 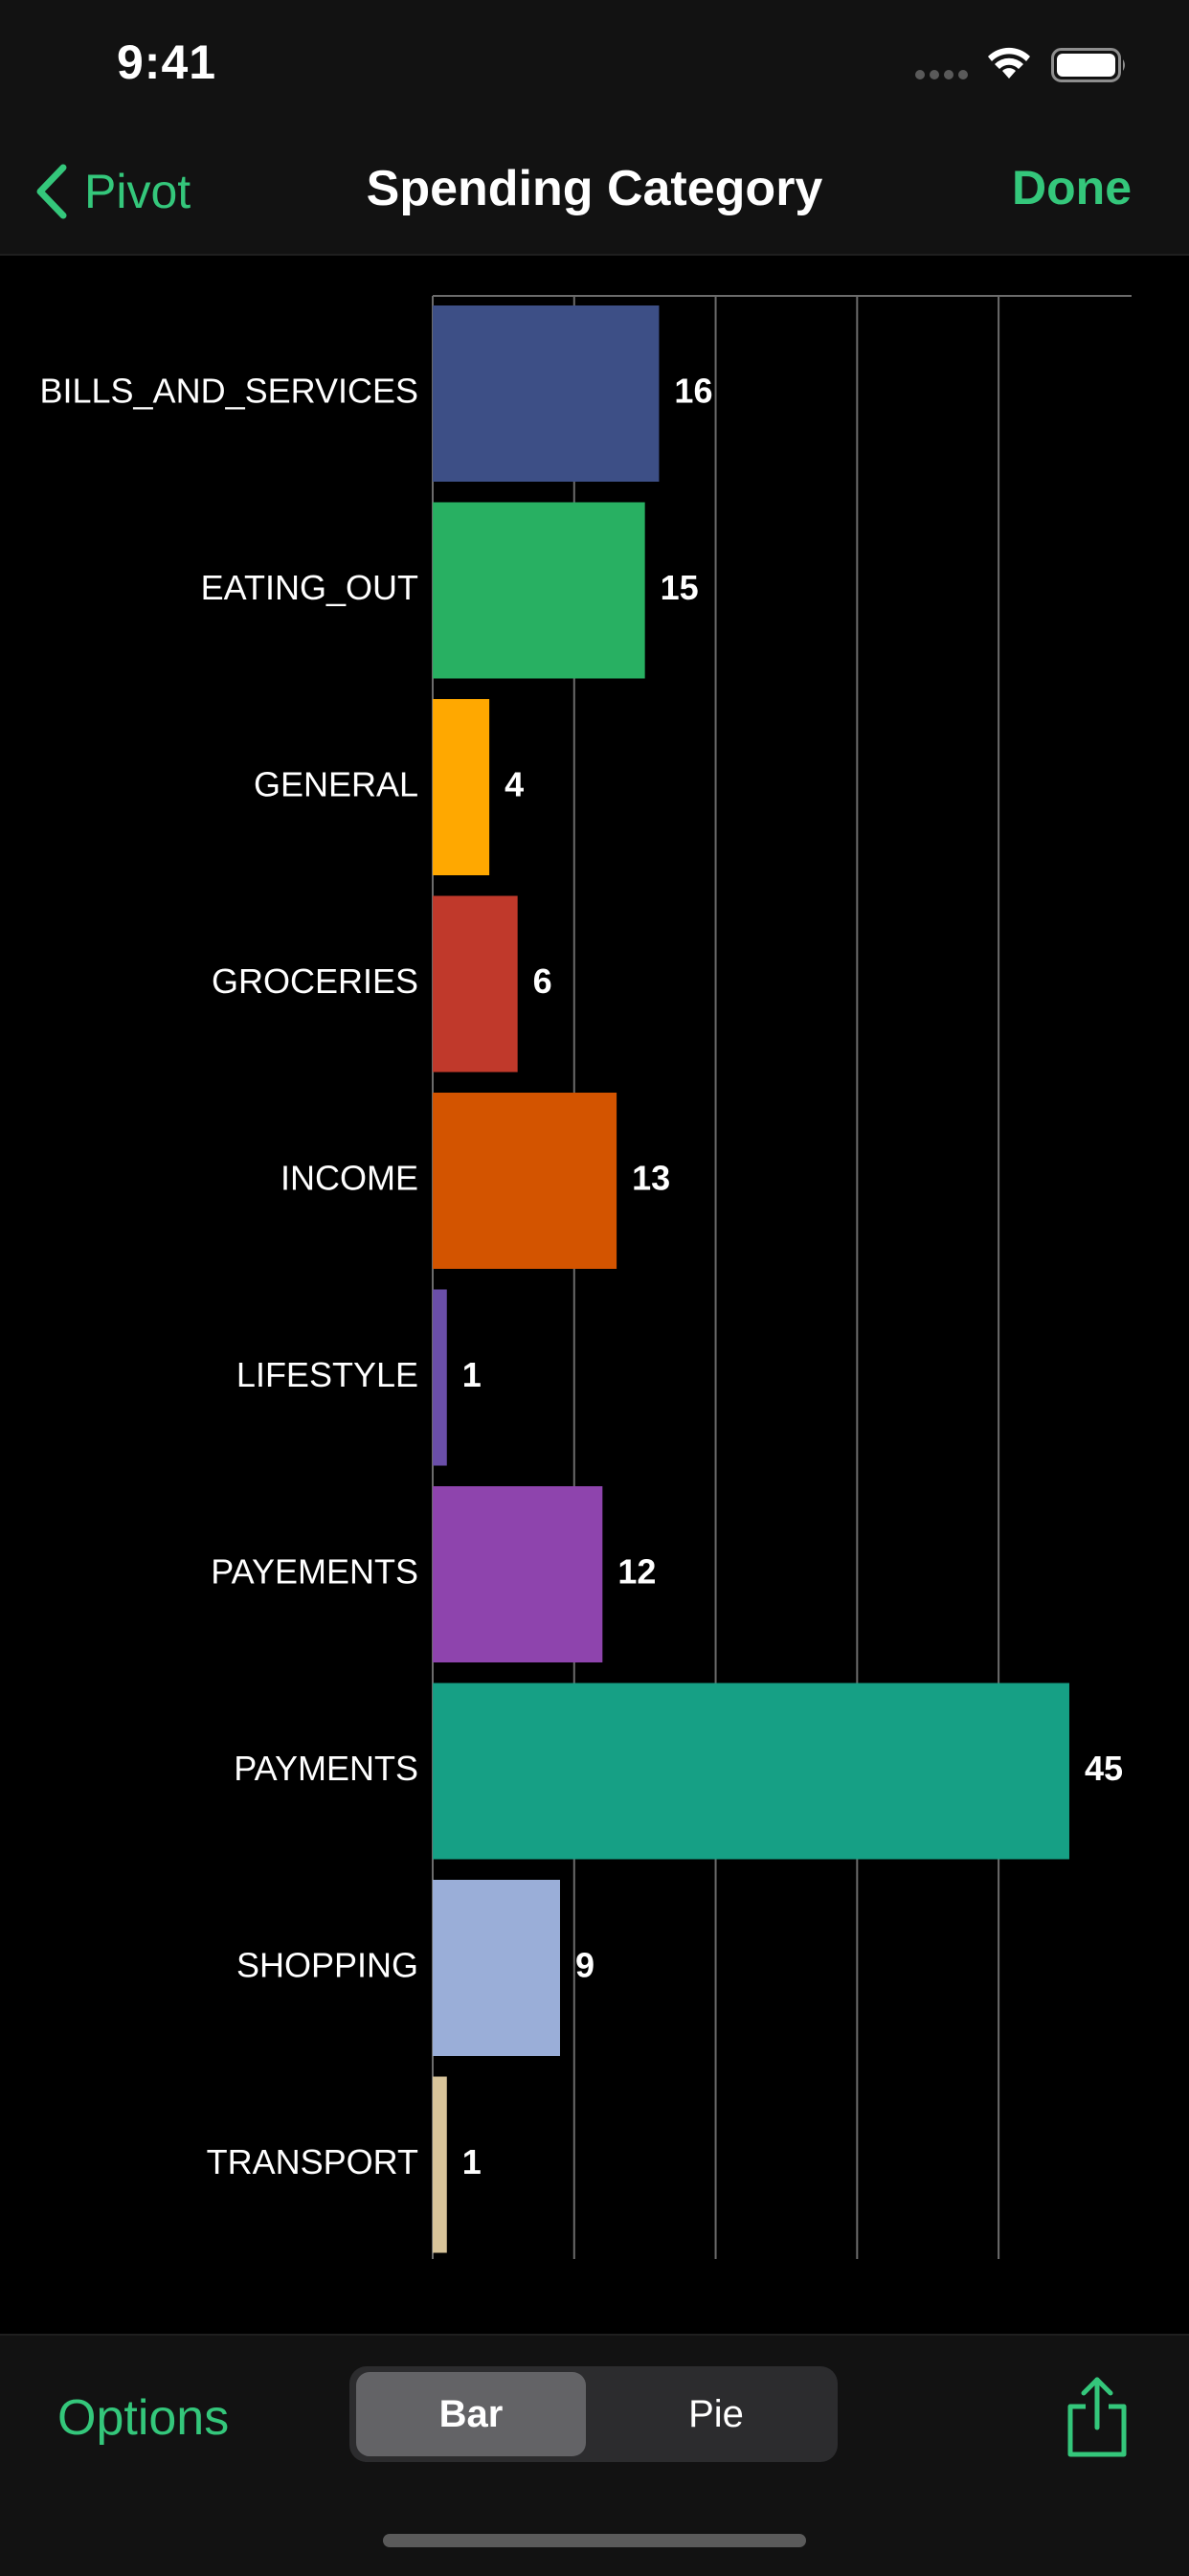 I want to click on page-title: Spending Category, so click(x=594, y=188).